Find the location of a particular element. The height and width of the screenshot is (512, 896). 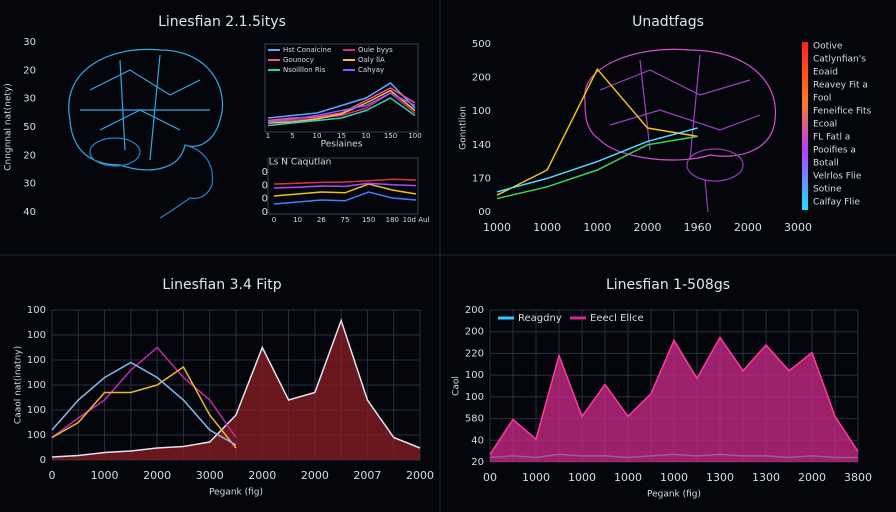

colorbar-label: Ecoal is located at coordinates (825, 125).